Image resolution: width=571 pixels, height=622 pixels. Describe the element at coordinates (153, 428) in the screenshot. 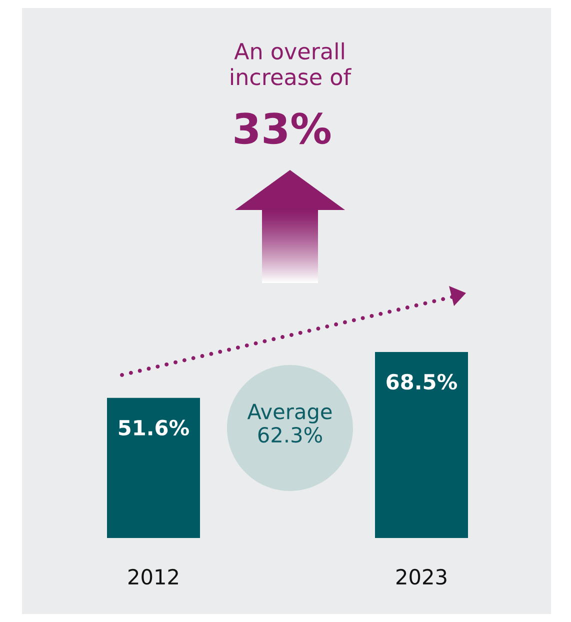

I see `data-label: 51.6%` at that location.